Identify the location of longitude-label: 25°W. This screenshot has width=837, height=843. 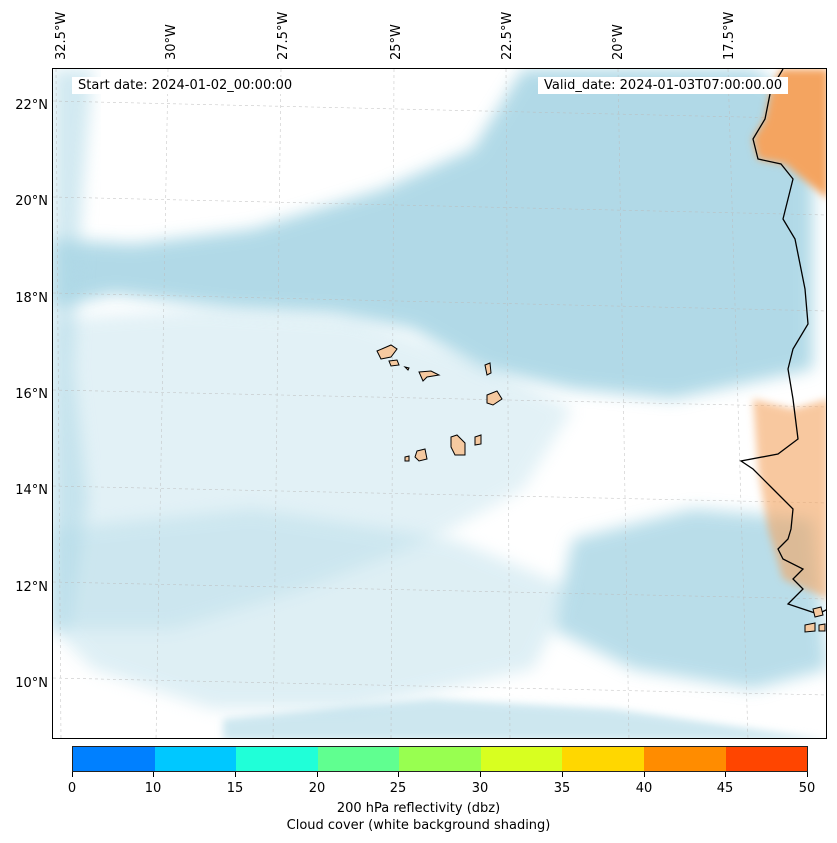
(396, 42).